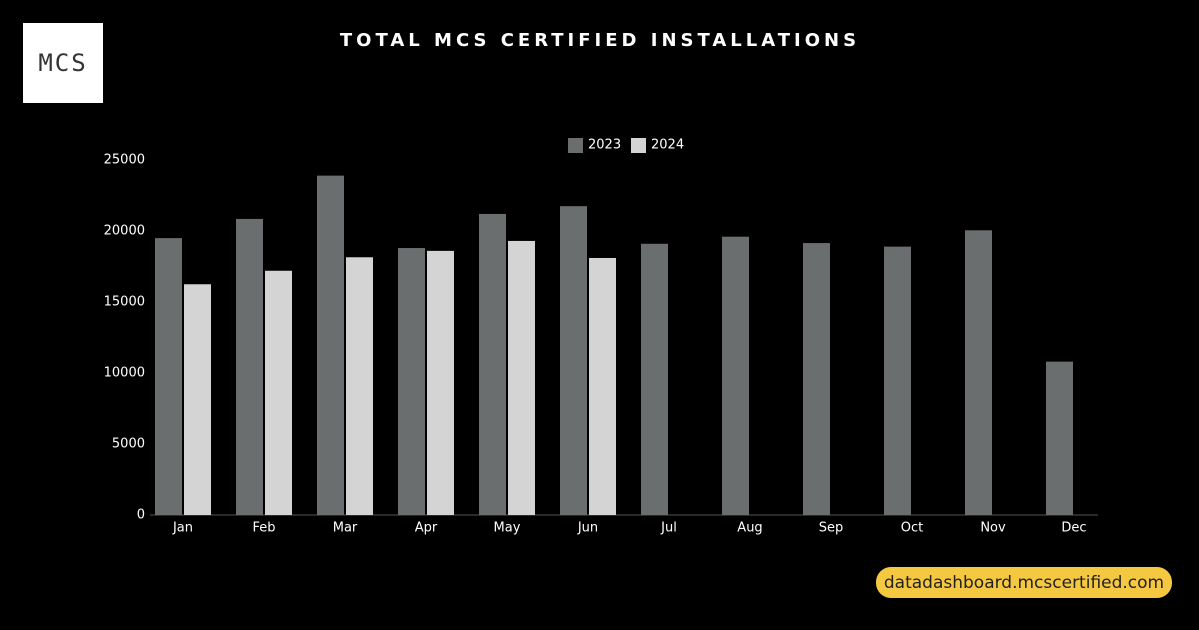 This screenshot has width=1199, height=630. I want to click on x-tick-label: Mar, so click(345, 528).